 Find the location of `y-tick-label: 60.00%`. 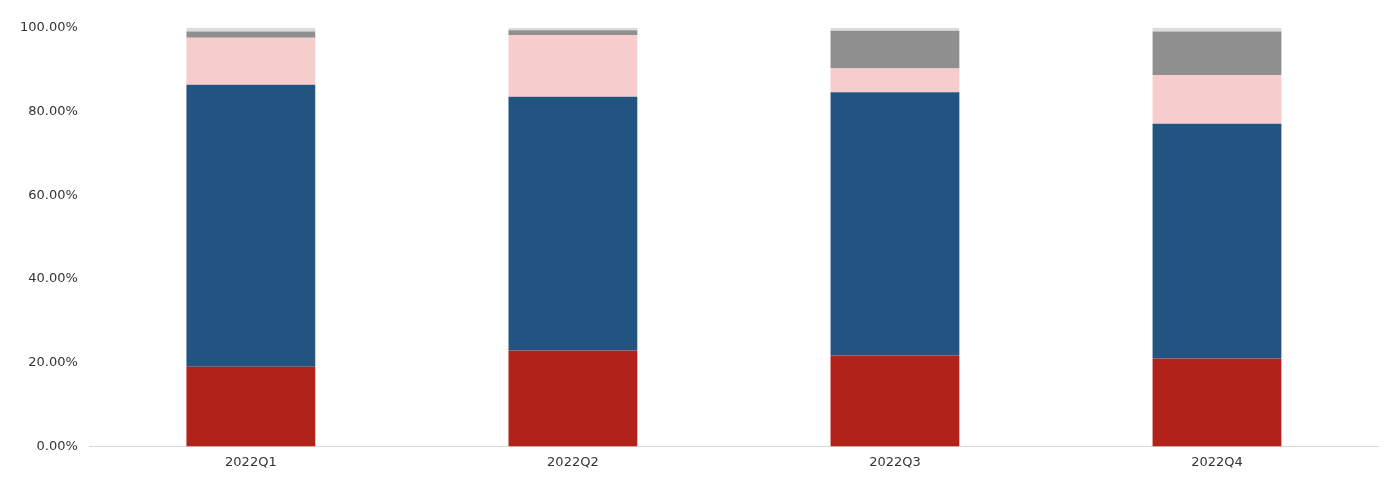

y-tick-label: 60.00% is located at coordinates (53, 194).